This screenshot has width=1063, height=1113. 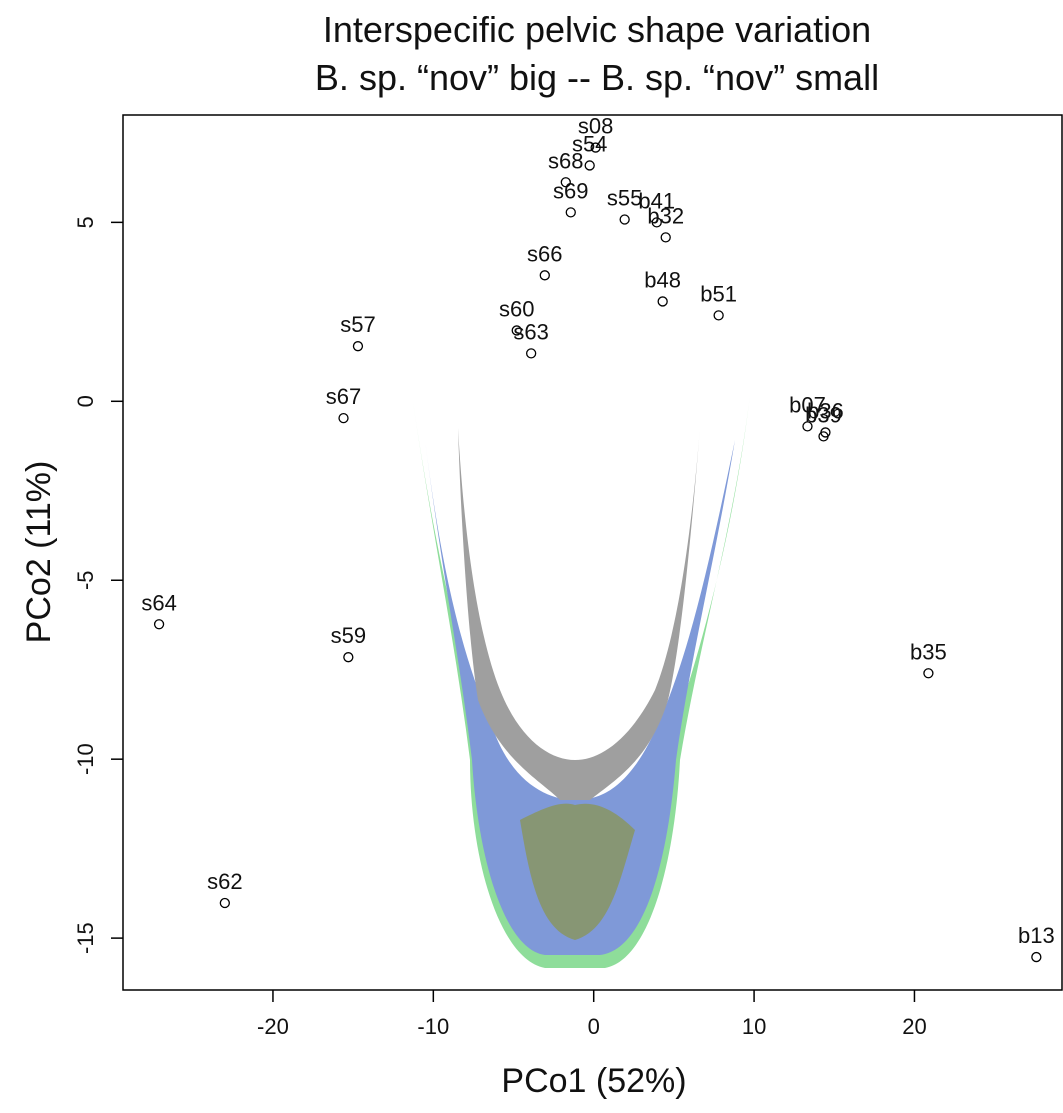 What do you see at coordinates (544, 253) in the screenshot?
I see `point-label: s66` at bounding box center [544, 253].